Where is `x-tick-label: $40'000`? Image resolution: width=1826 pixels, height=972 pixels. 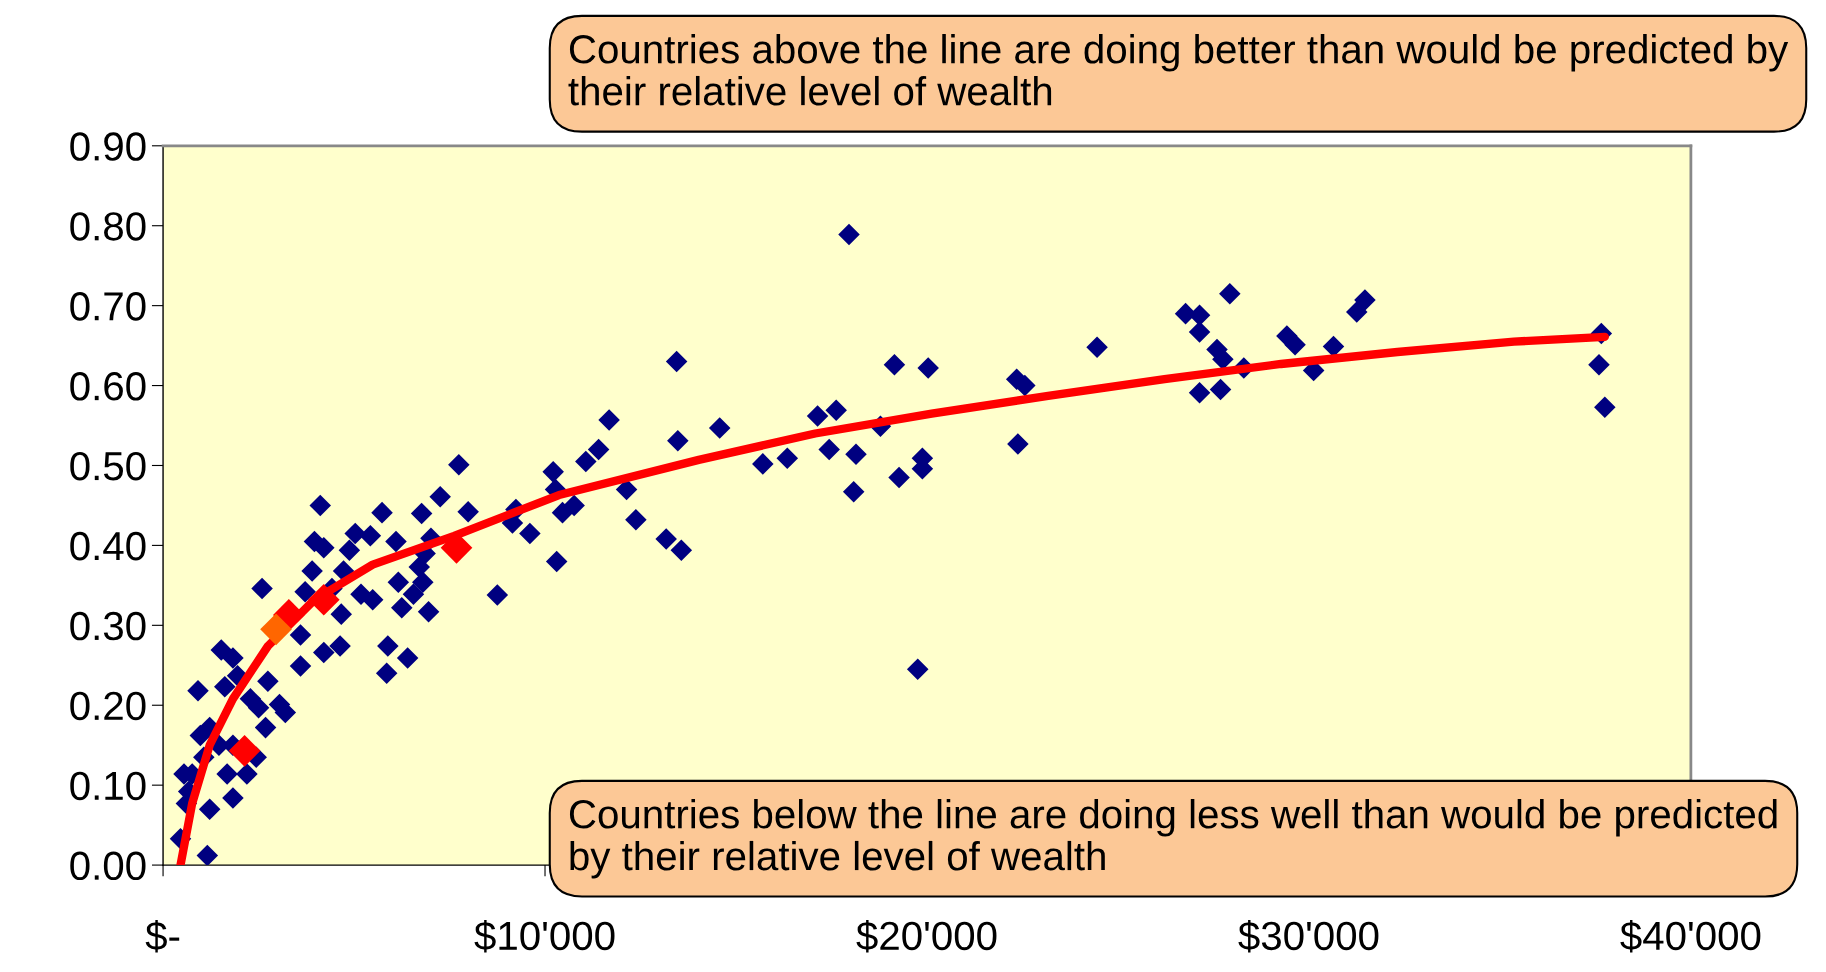
x-tick-label: $40'000 is located at coordinates (1690, 936).